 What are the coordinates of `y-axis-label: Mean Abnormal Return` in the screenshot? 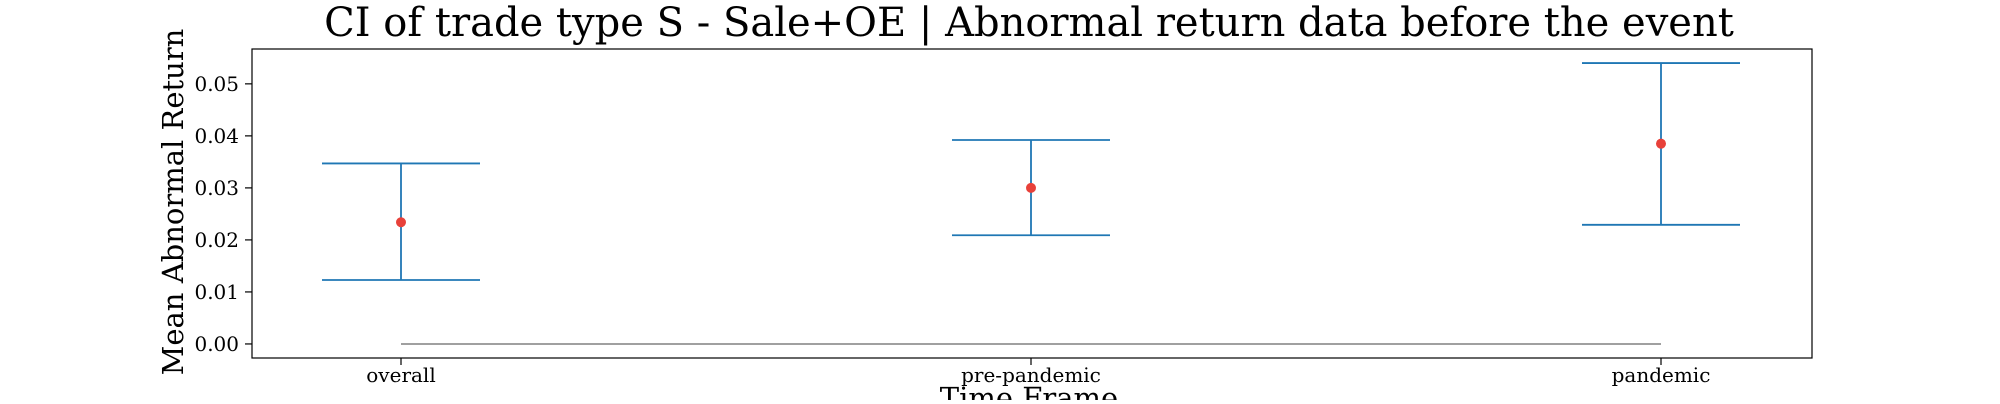 It's located at (173, 202).